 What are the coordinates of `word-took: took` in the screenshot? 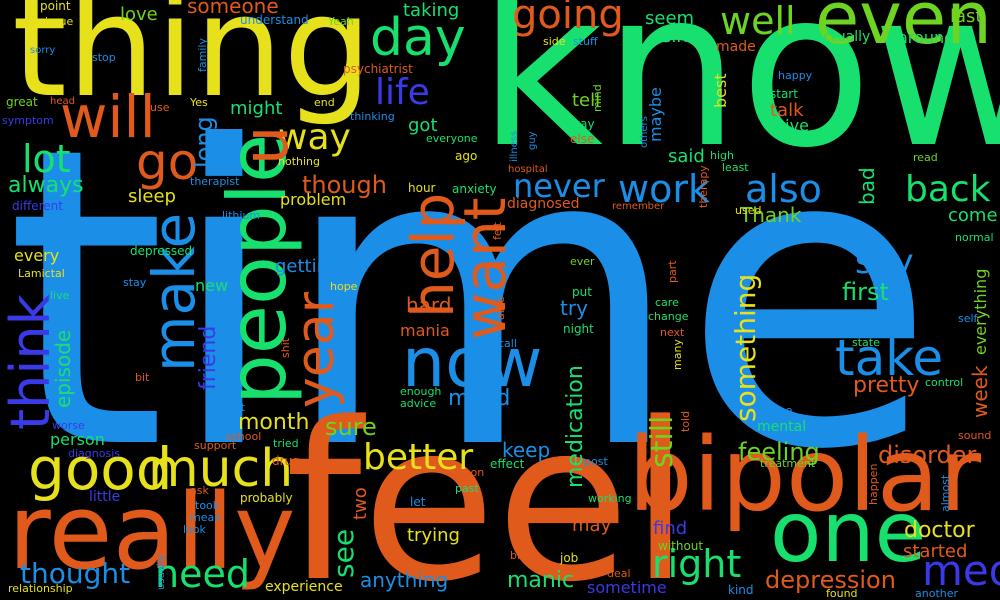 It's located at (207, 505).